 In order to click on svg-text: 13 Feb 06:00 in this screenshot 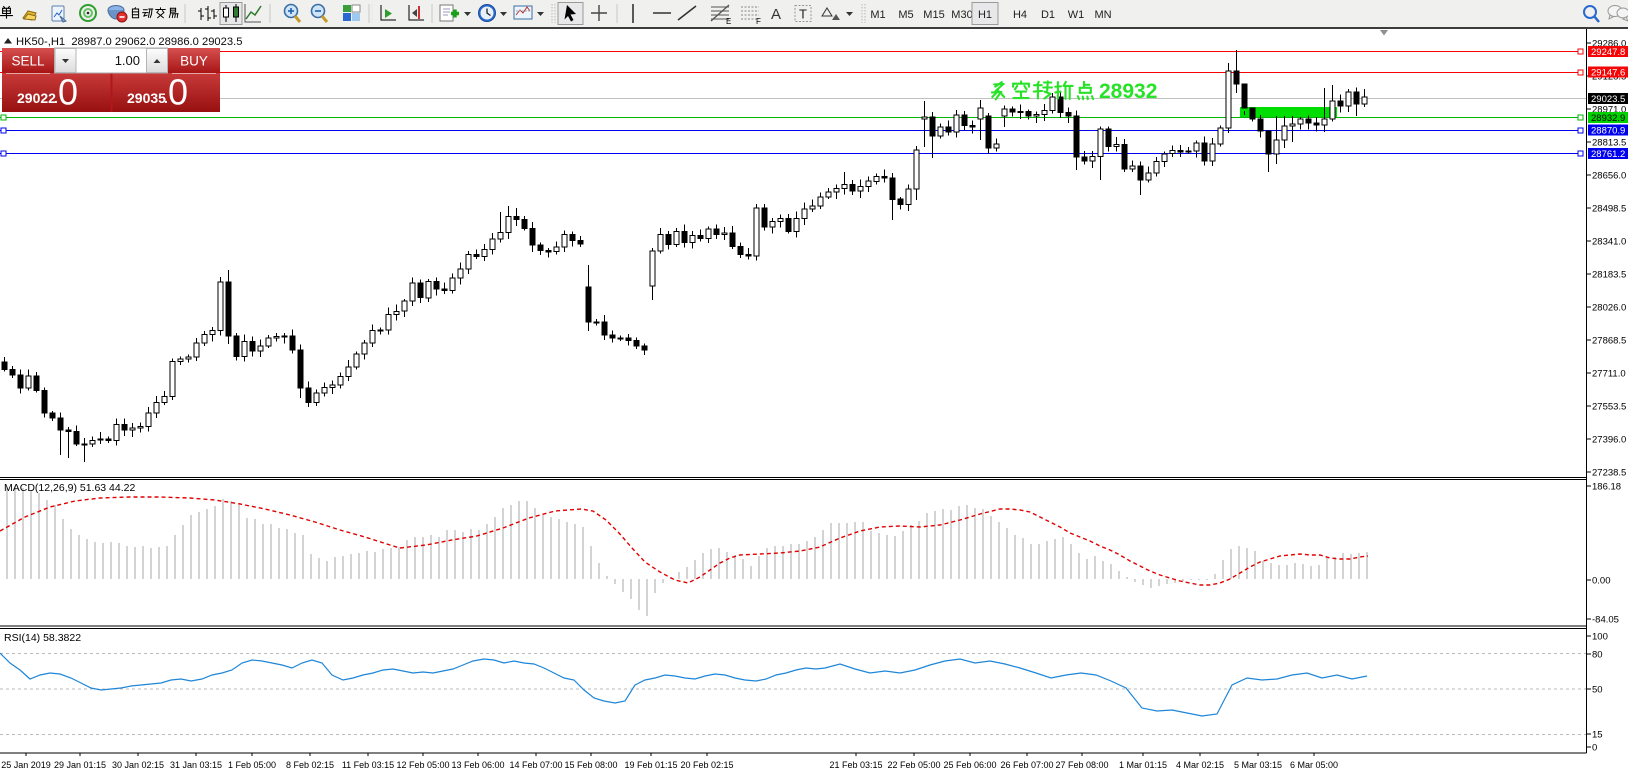, I will do `click(477, 765)`.